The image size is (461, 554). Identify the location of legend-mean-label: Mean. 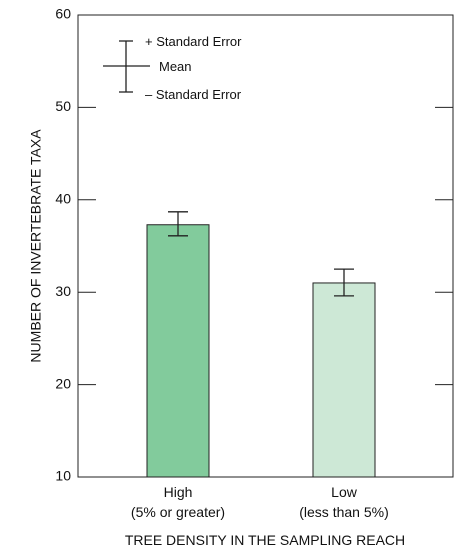
(175, 66).